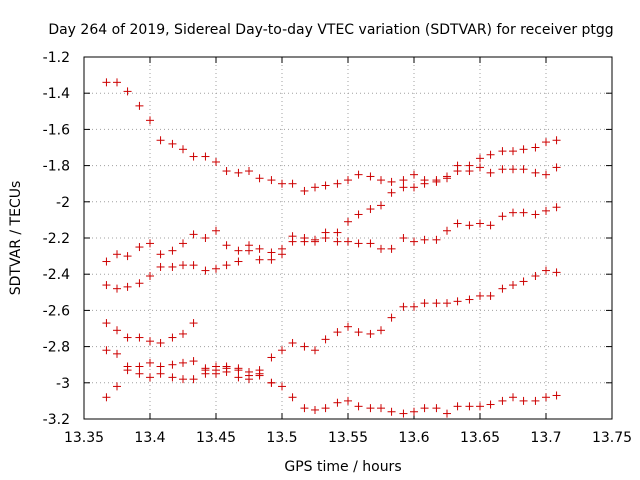 This screenshot has height=480, width=640. I want to click on y-tick-label: -1.8, so click(56, 167).